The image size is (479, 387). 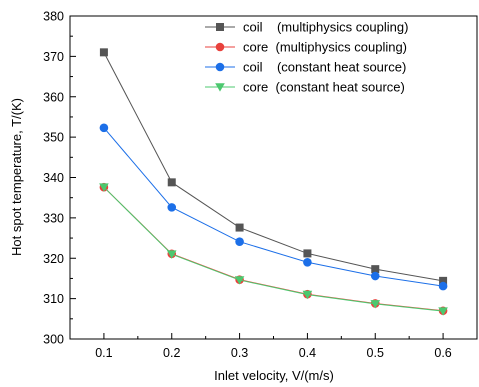 I want to click on y-tick-label: 310, so click(x=53, y=299).